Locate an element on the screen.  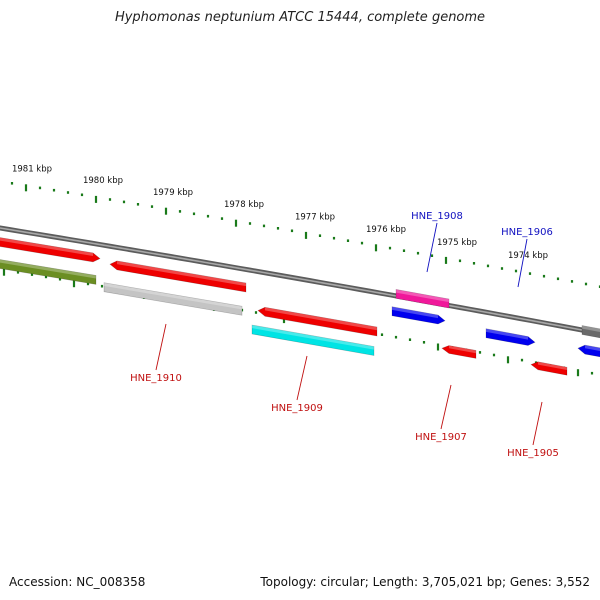
accession-text: Accession: NC_008358 is located at coordinates (77, 582).